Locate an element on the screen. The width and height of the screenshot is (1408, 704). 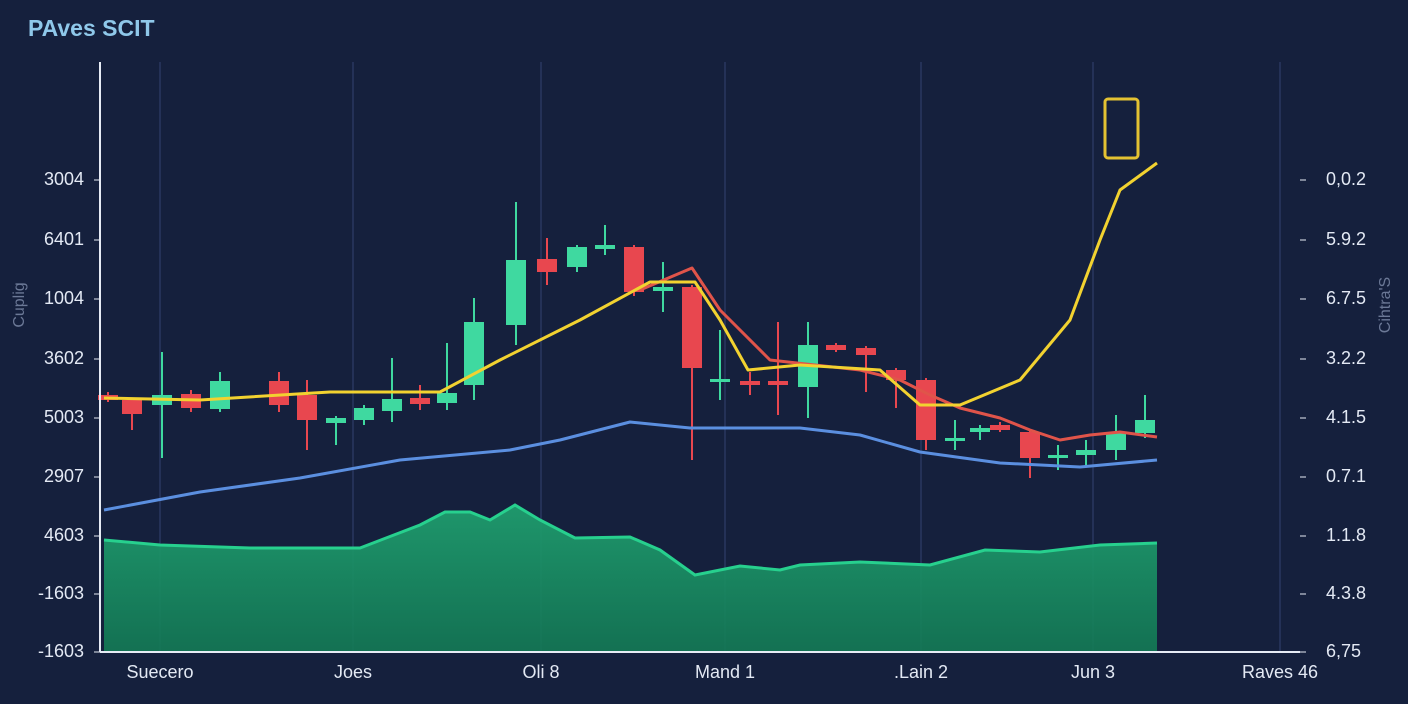
chart-title: PAves SCIT is located at coordinates (91, 28).